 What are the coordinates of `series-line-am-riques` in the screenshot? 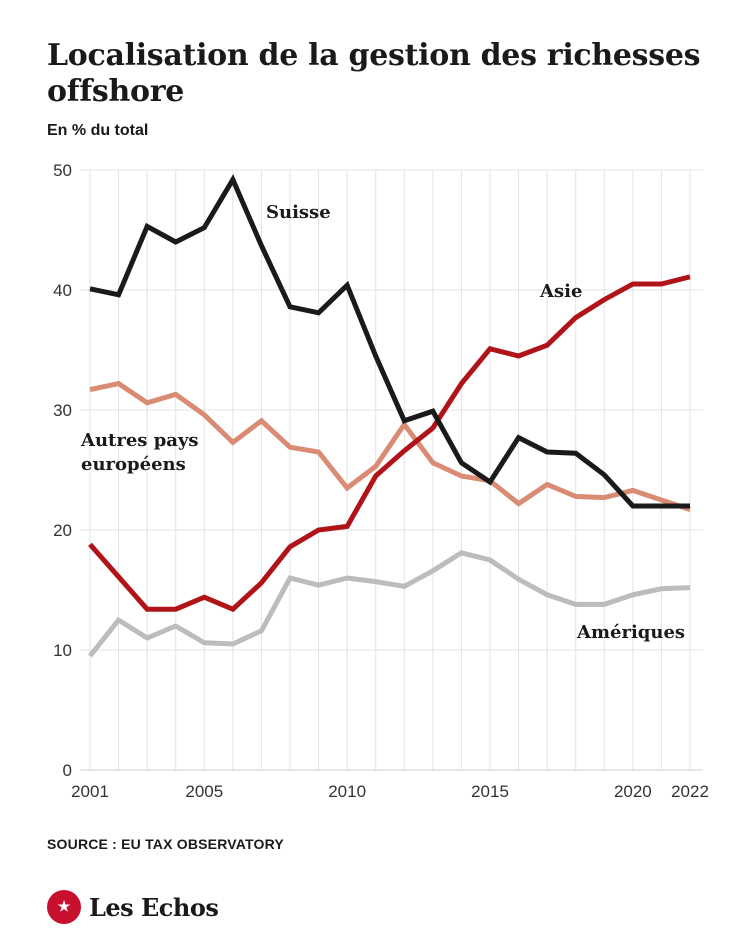 It's located at (389, 604).